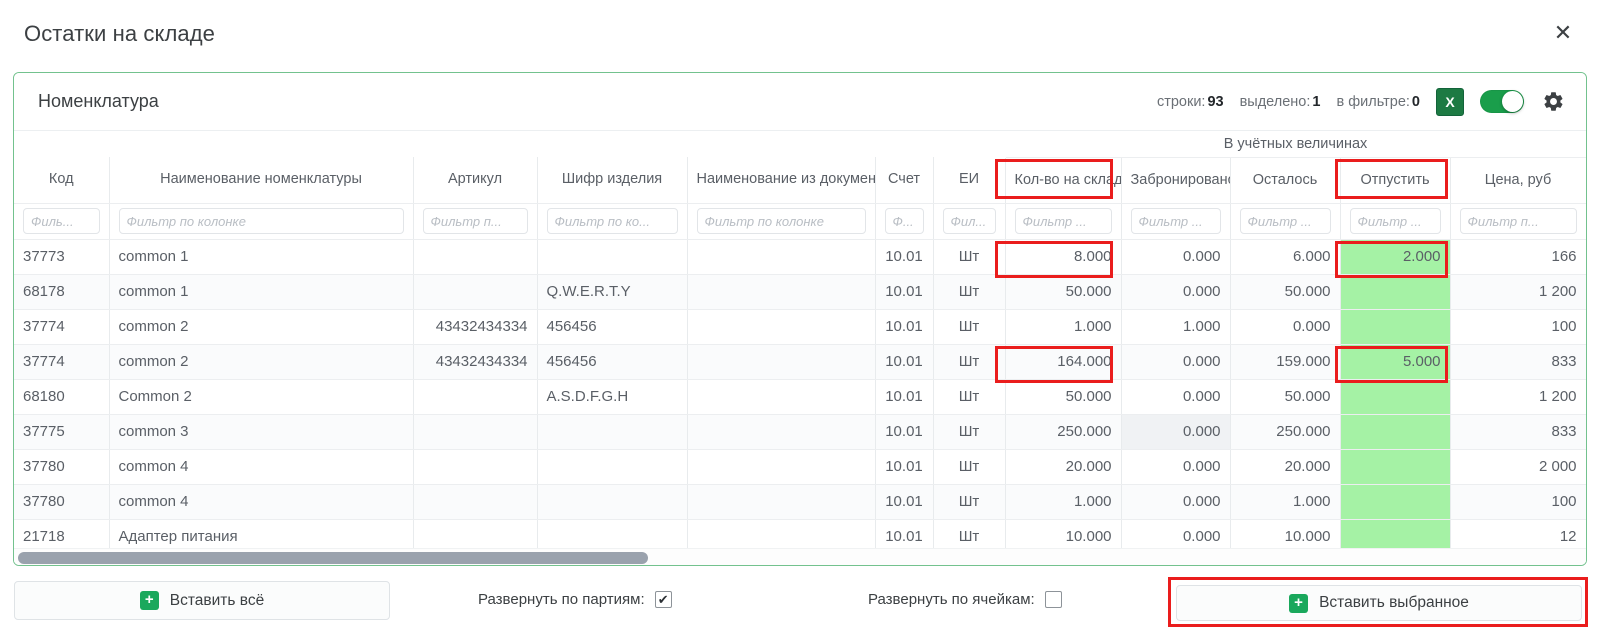  Describe the element at coordinates (781, 180) in the screenshot. I see `column-header-supplier: Наименование из документа поставщика` at that location.